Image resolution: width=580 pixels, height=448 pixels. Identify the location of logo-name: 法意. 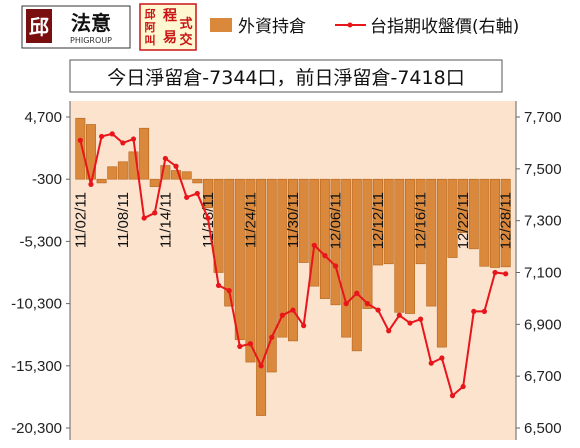
(91, 23).